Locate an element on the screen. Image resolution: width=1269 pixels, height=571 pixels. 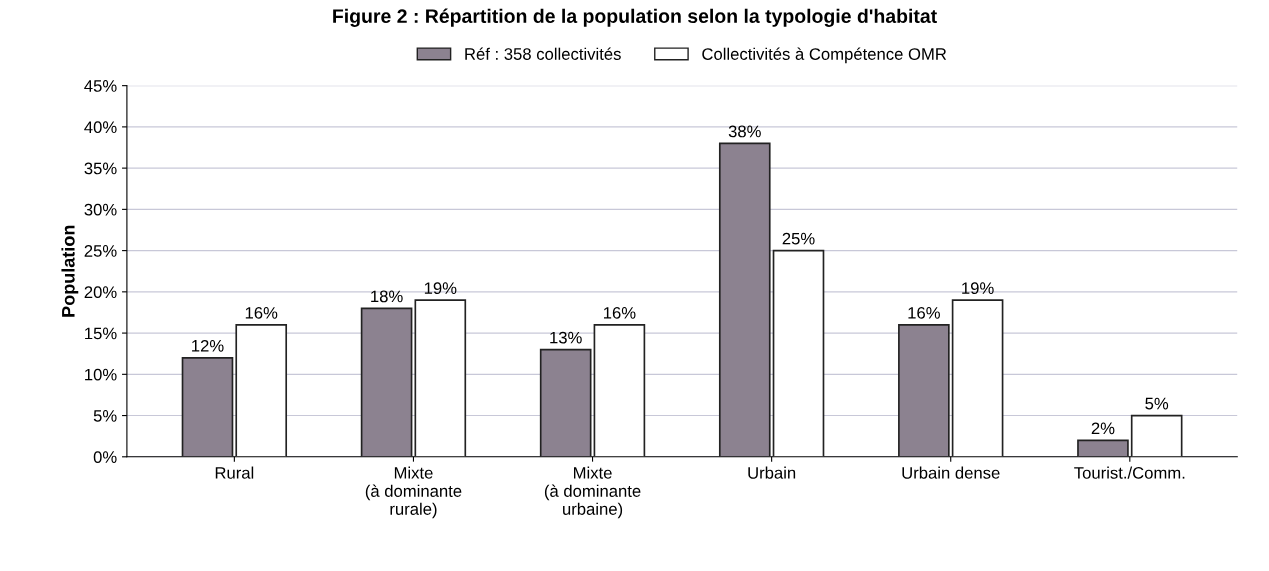
data-label: 13% is located at coordinates (566, 337).